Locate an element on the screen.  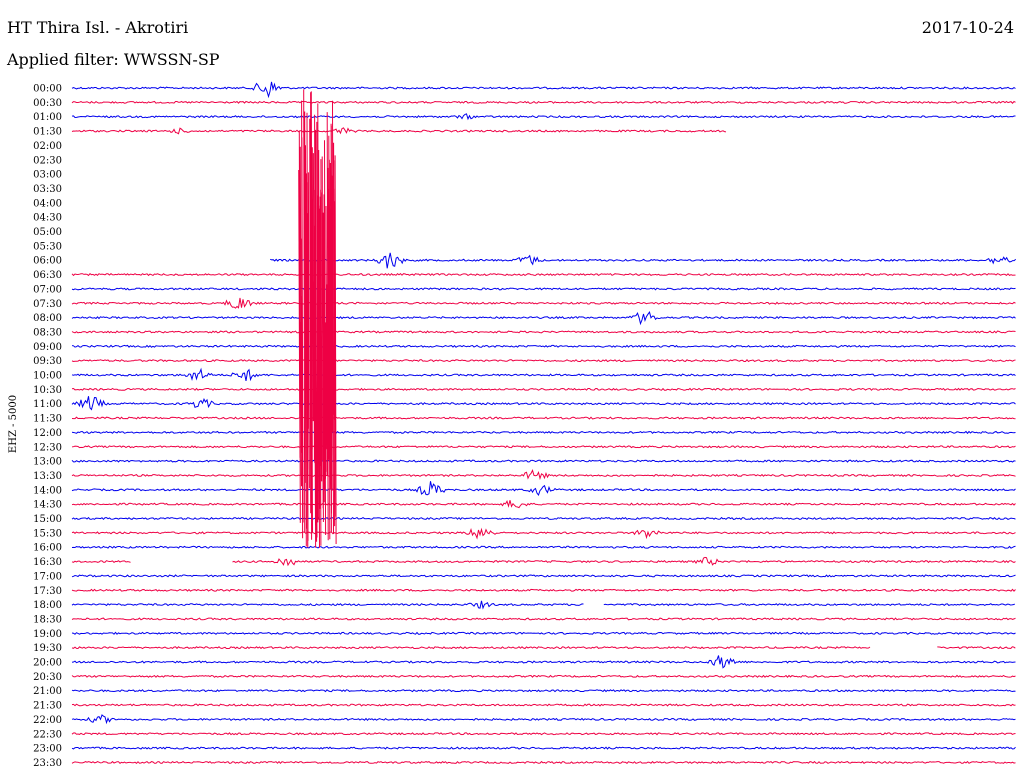
time-tick-label: 20:30 is located at coordinates (47, 677).